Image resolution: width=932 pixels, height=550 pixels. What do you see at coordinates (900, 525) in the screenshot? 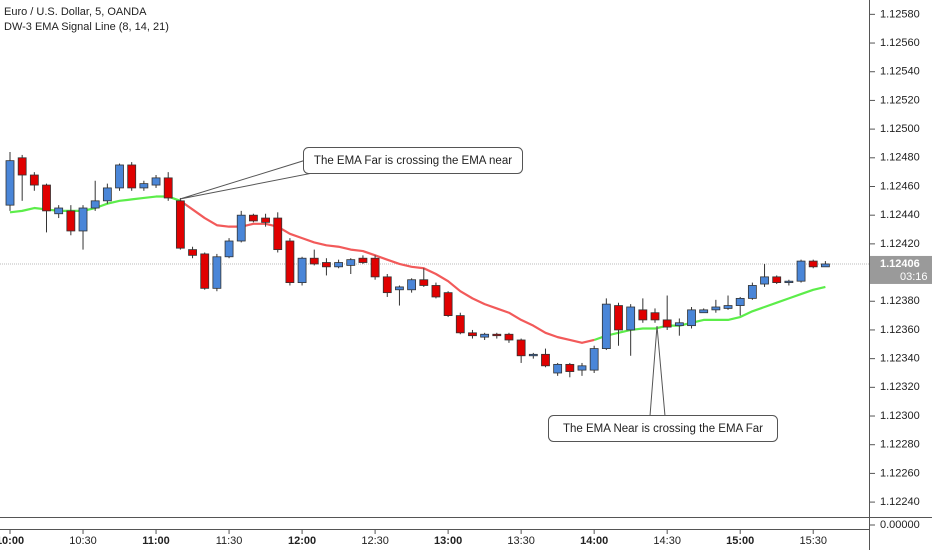
I see `lower-y-tick-label: 0.00000` at bounding box center [900, 525].